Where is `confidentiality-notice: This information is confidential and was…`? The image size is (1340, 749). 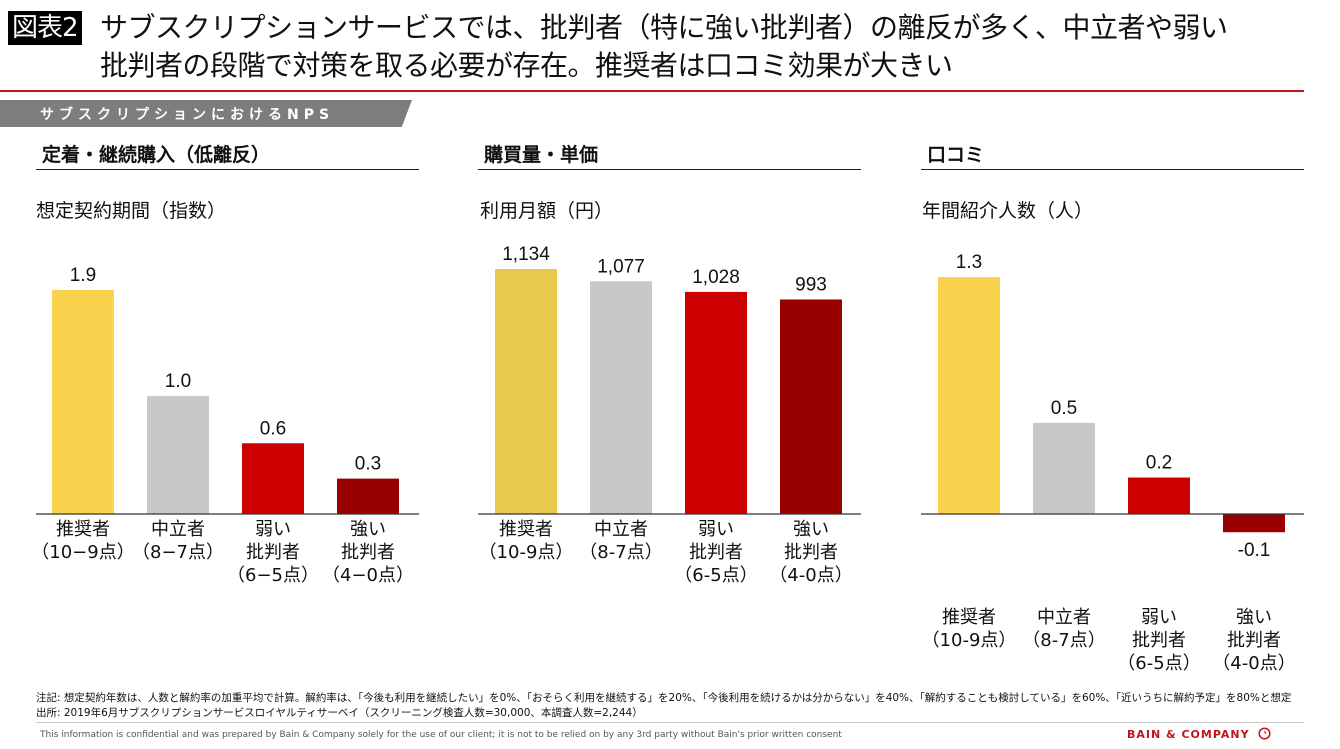 confidentiality-notice: This information is confidential and was… is located at coordinates (441, 735).